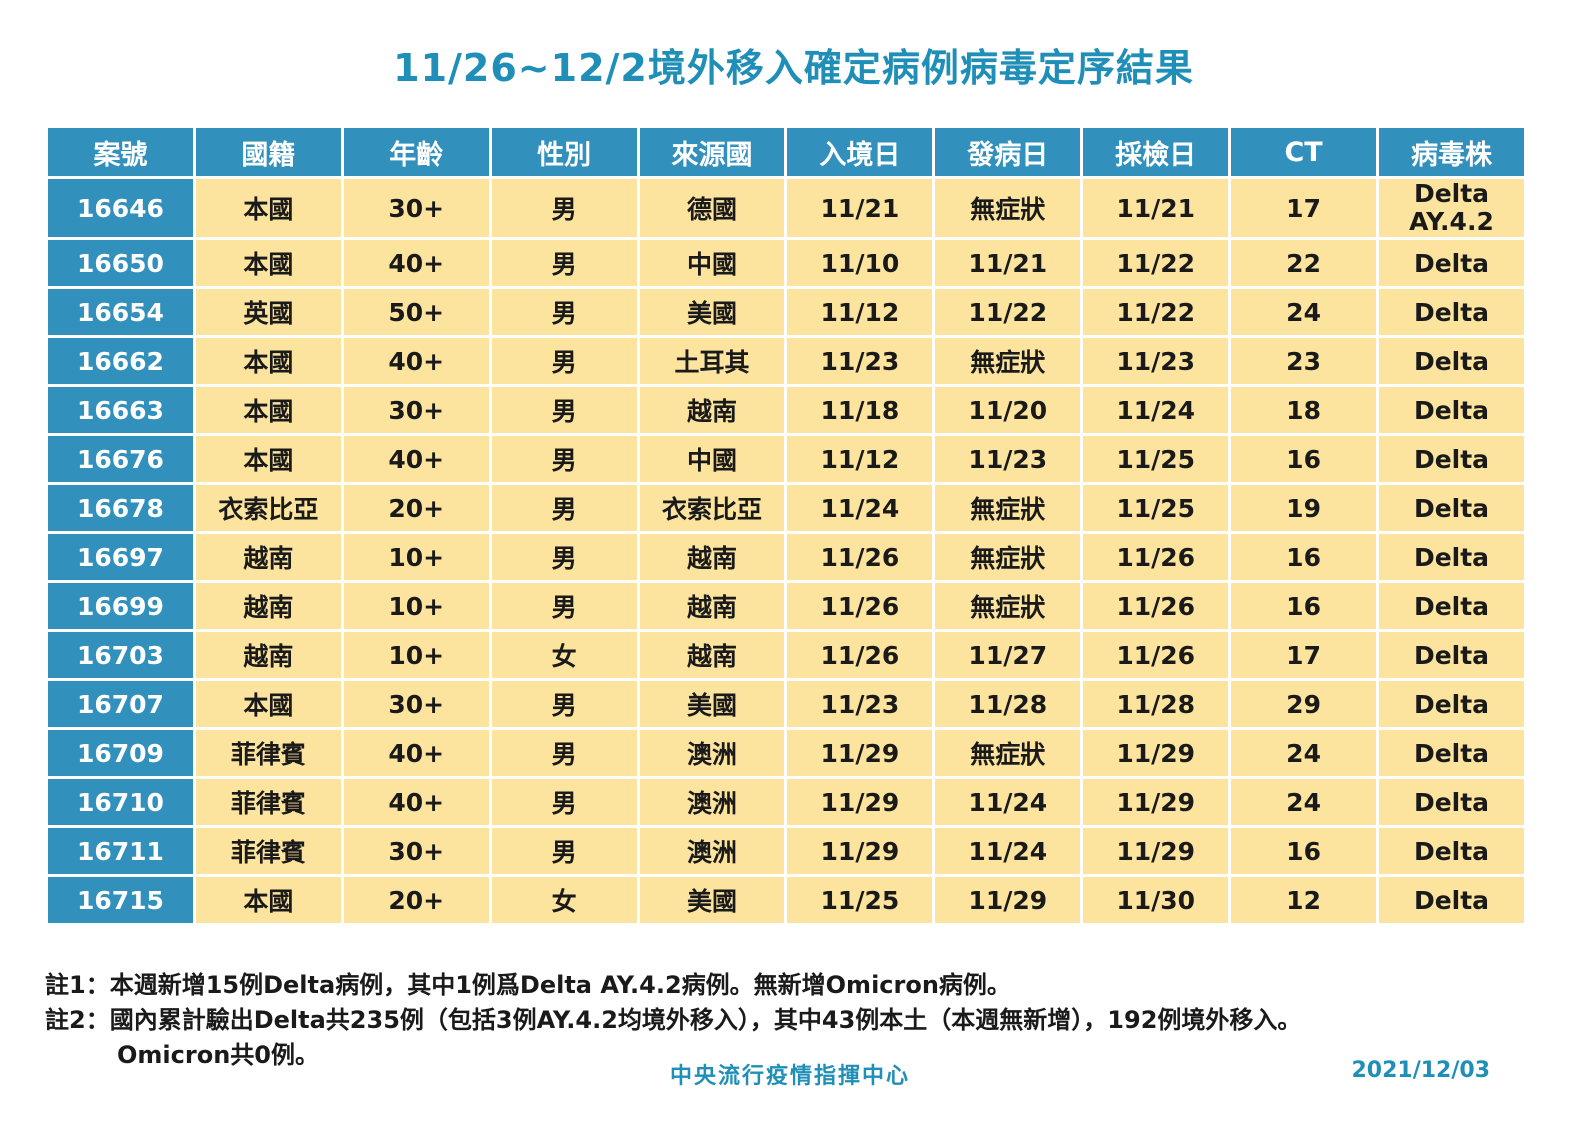 The height and width of the screenshot is (1123, 1587). Describe the element at coordinates (77, 985) in the screenshot. I see `note-1-label: 註1：` at that location.